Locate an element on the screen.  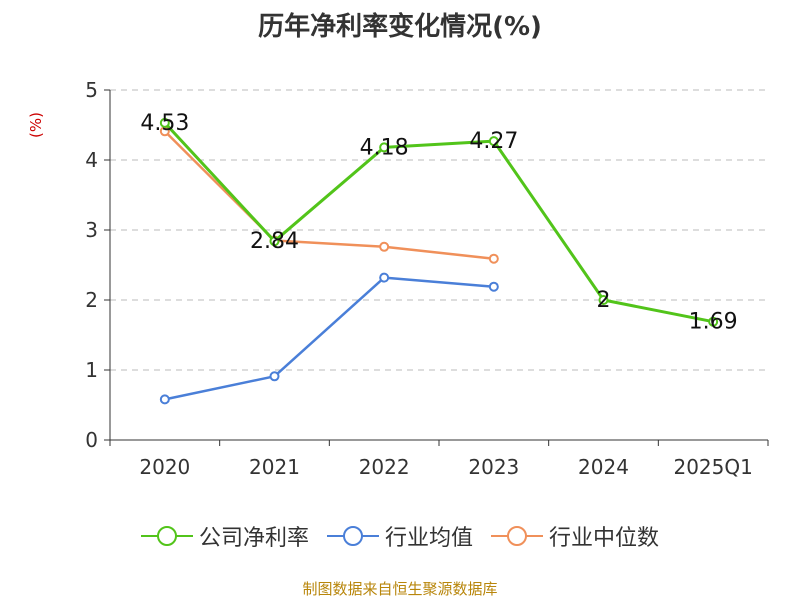
data-label: 4.18 is located at coordinates (384, 147).